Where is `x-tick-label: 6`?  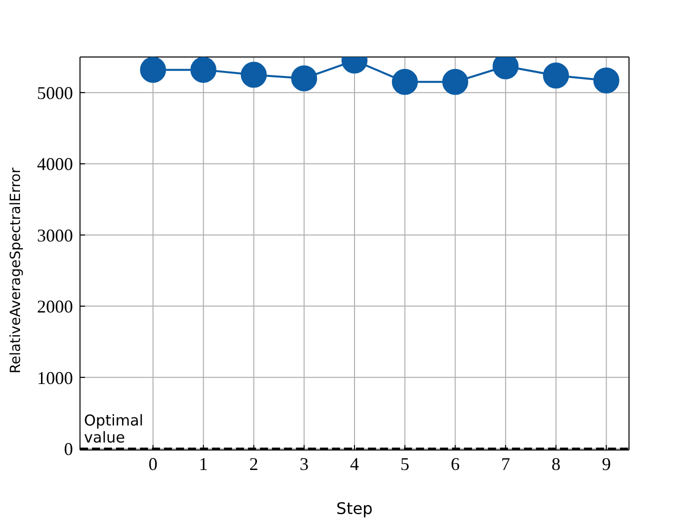
x-tick-label: 6 is located at coordinates (455, 464).